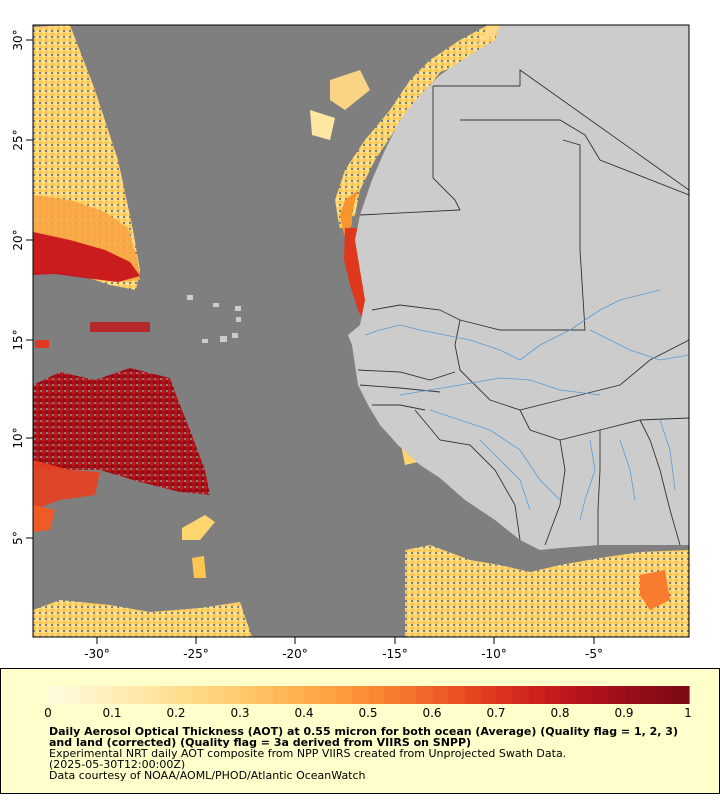 The image size is (720, 800). I want to click on x-tick-label: -10°, so click(494, 654).